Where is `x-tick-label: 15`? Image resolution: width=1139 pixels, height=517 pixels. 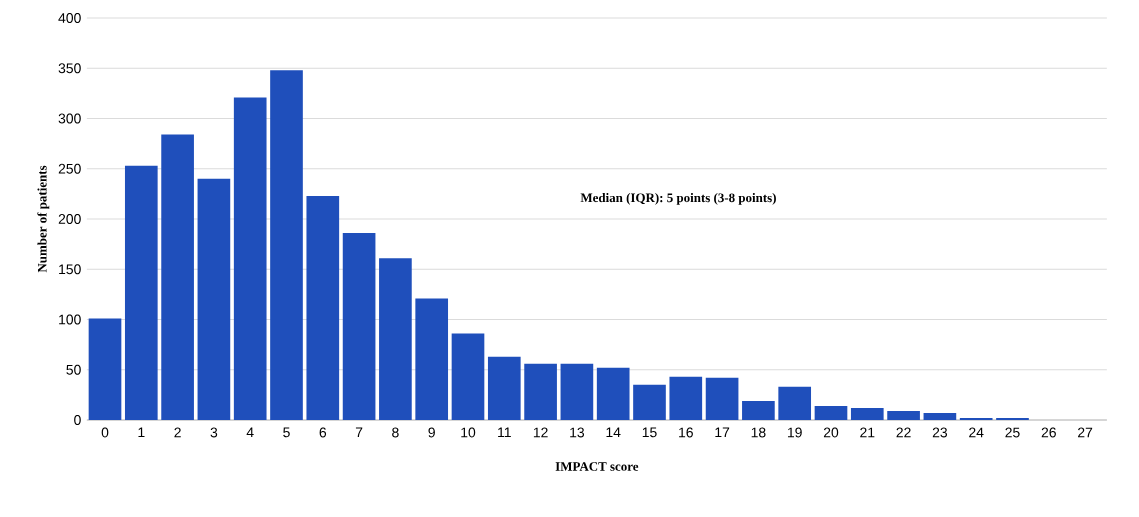
x-tick-label: 15 is located at coordinates (649, 432).